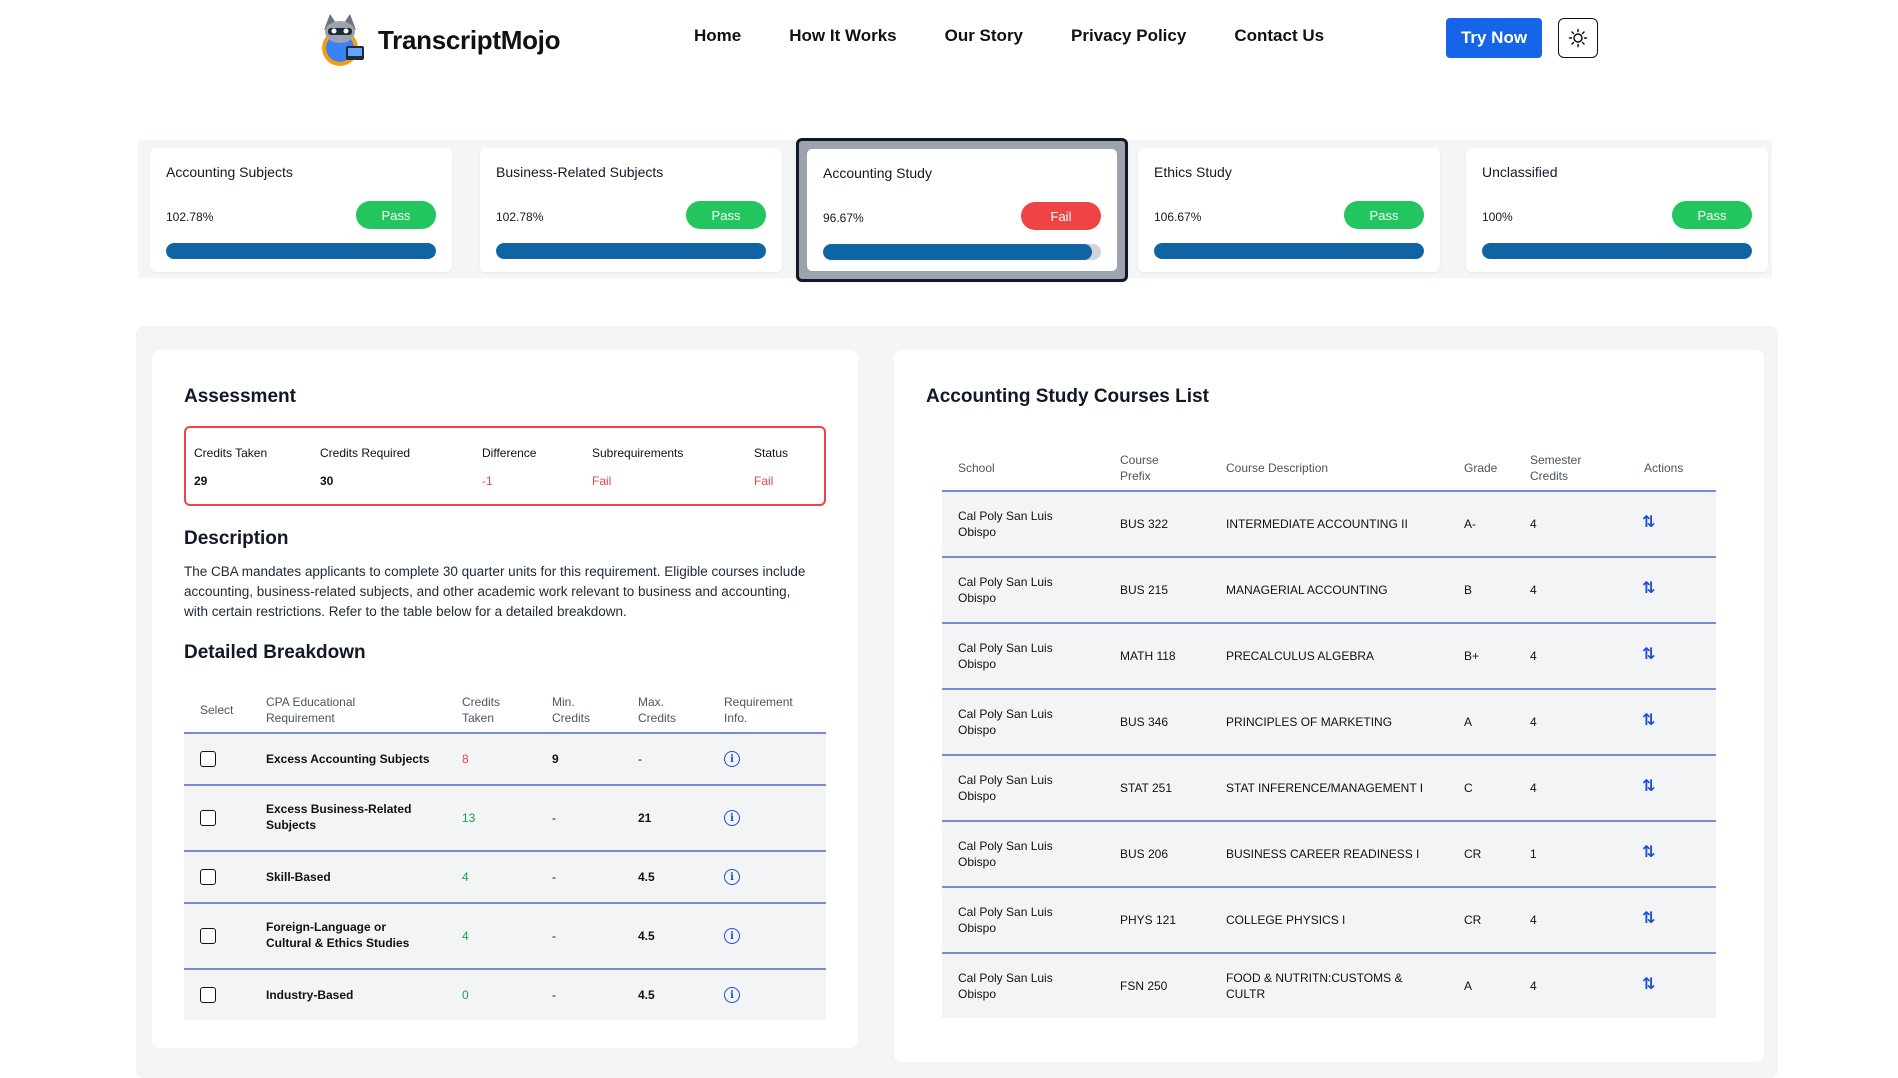  I want to click on course-prefix: BUS 215, so click(1144, 590).